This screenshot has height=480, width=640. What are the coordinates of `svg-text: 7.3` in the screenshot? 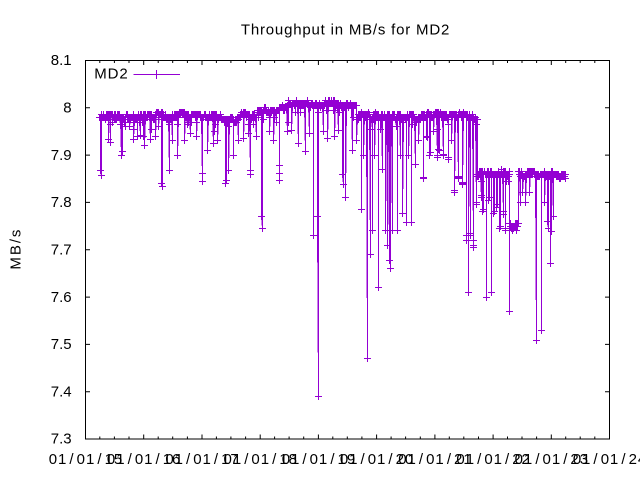 It's located at (61, 439).